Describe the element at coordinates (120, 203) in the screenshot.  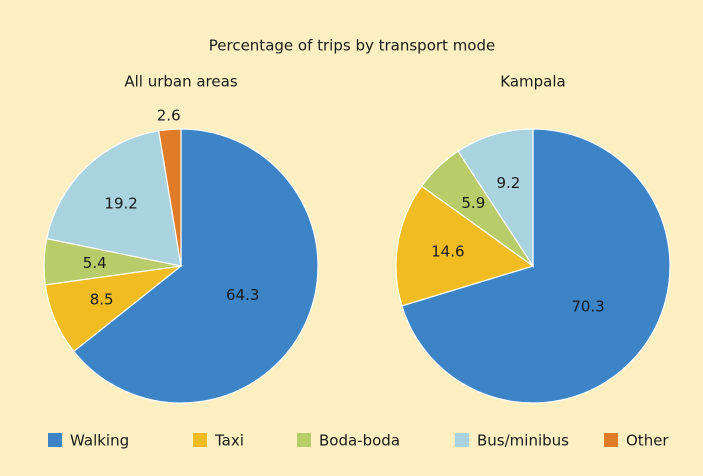
I see `data-label: 19.2` at that location.